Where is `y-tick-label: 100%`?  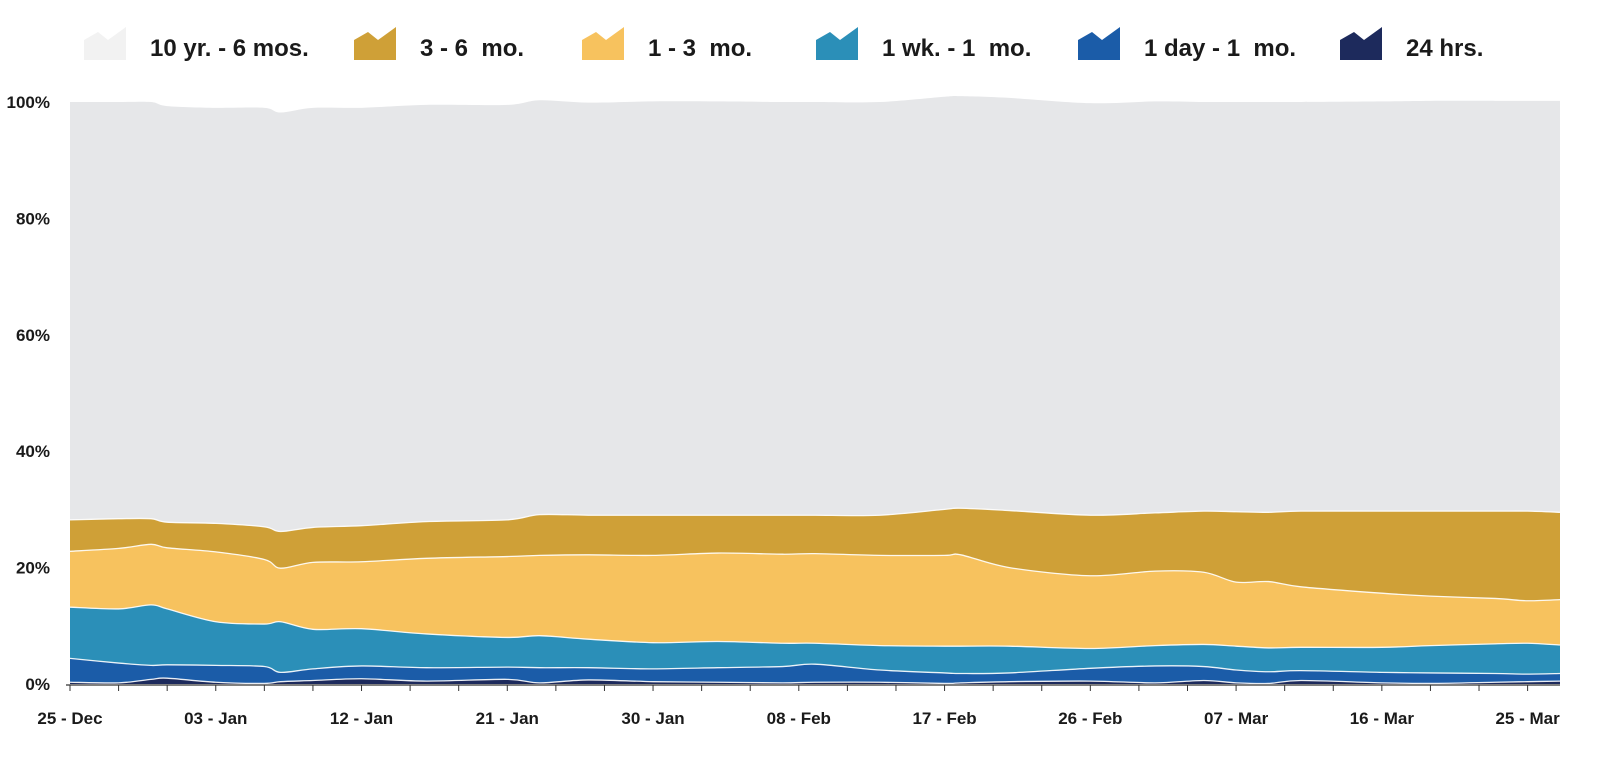 y-tick-label: 100% is located at coordinates (28, 102).